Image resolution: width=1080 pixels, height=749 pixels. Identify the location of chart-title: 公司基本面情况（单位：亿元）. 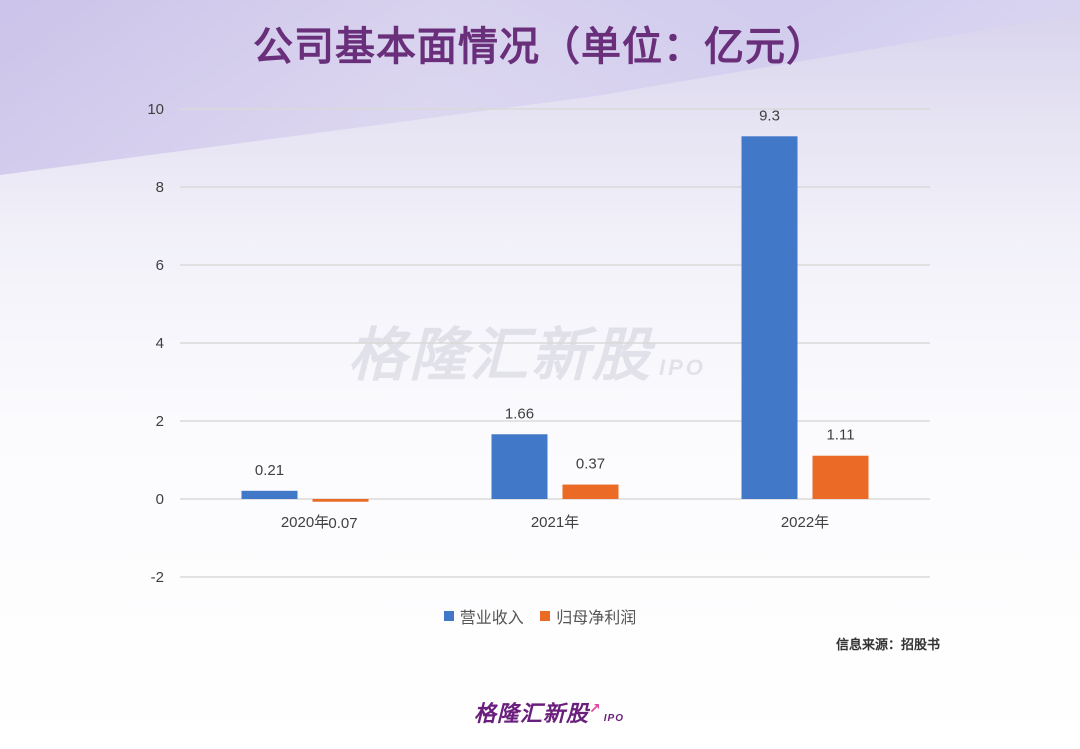
(540, 46).